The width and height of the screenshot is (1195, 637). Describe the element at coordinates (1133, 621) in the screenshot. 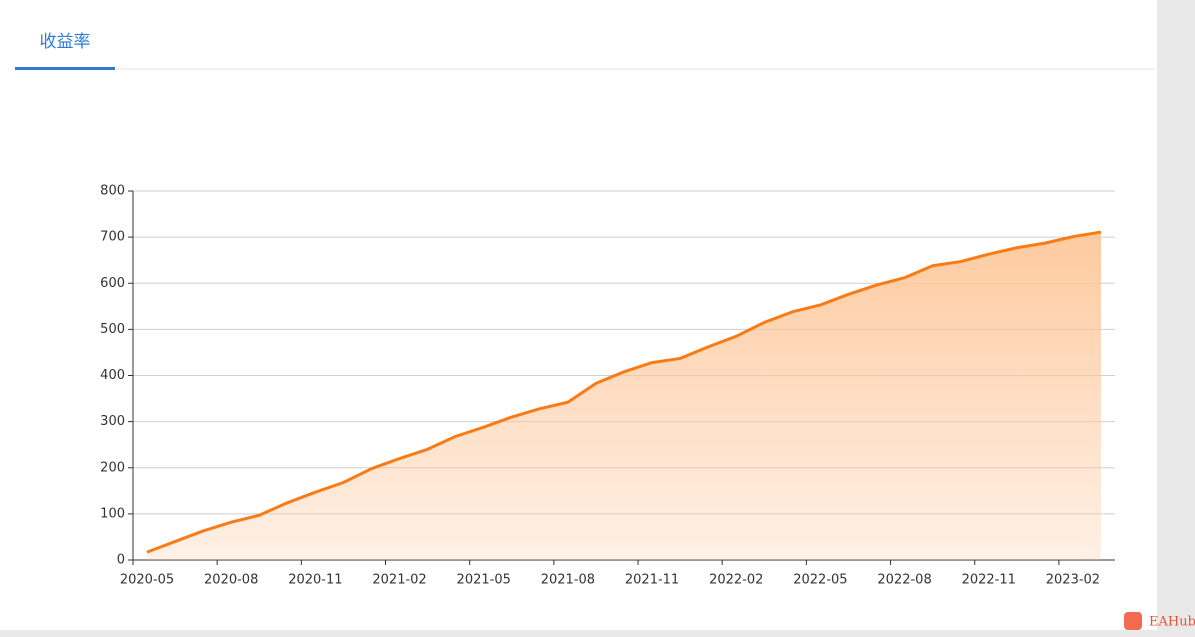

I see `watermark-icon` at that location.